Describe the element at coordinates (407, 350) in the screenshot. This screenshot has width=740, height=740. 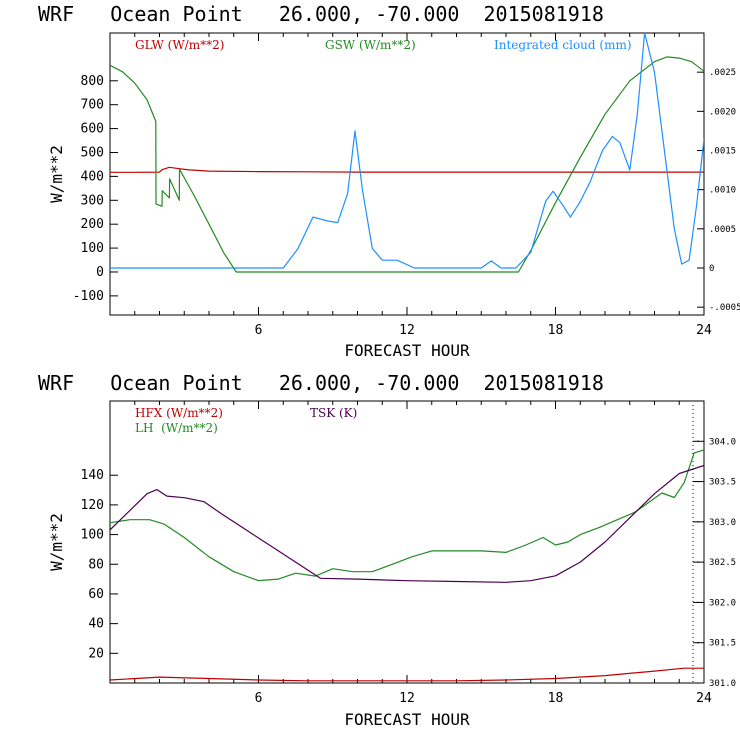
I see `top-x-axis-label: FORECAST HOUR` at that location.